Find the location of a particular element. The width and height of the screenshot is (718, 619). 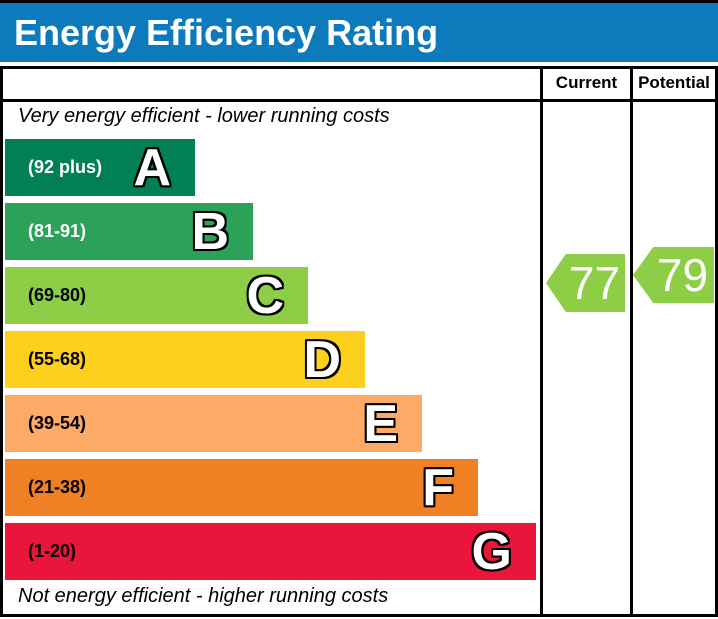

potential-rating-value: 79 is located at coordinates (682, 275).